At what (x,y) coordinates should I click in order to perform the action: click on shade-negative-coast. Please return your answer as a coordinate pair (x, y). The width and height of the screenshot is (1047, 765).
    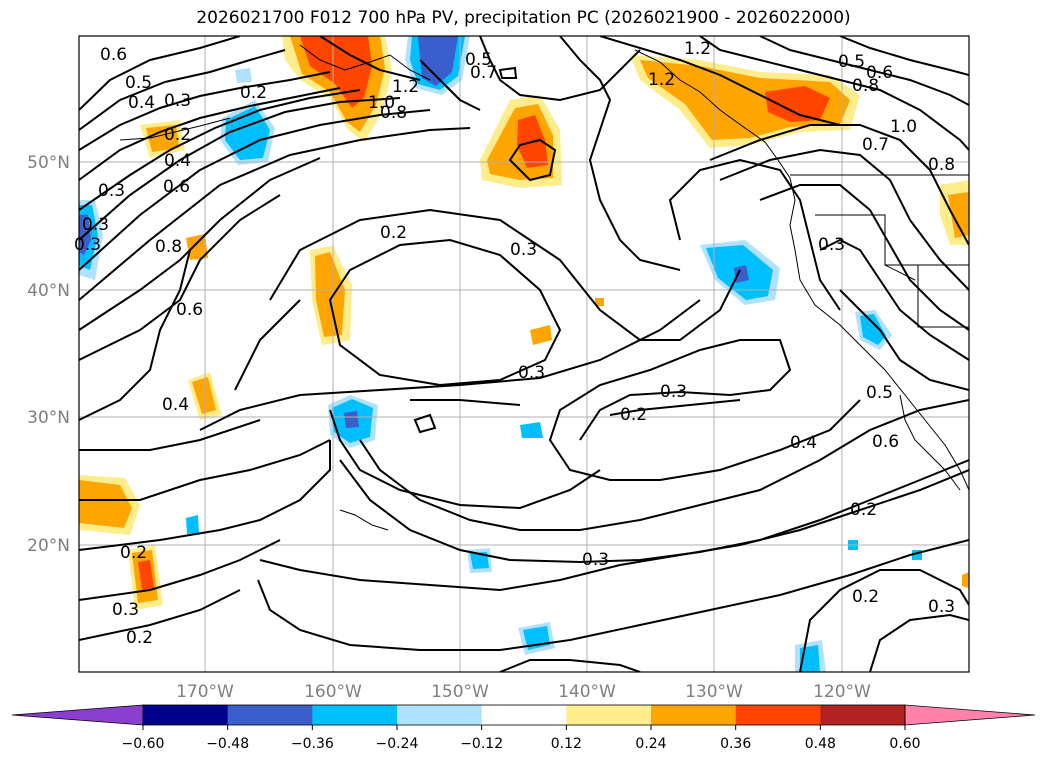
    Looking at the image, I should click on (873, 329).